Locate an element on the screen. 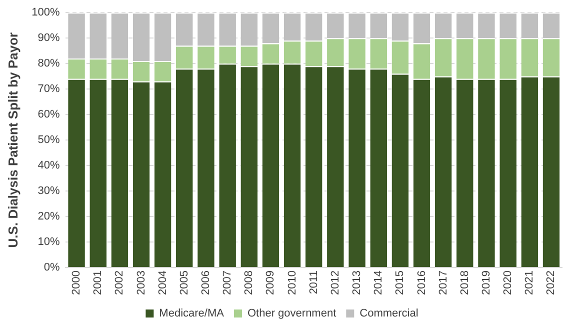  x-tick-label: 2012 is located at coordinates (335, 283).